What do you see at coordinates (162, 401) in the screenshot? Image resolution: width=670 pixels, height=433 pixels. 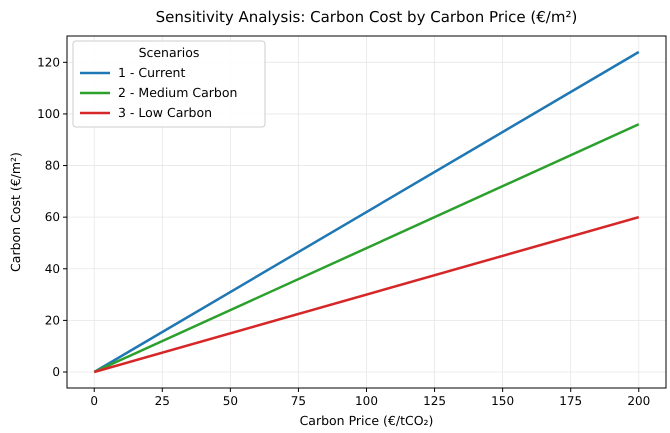 I see `x-tick-label: 25` at bounding box center [162, 401].